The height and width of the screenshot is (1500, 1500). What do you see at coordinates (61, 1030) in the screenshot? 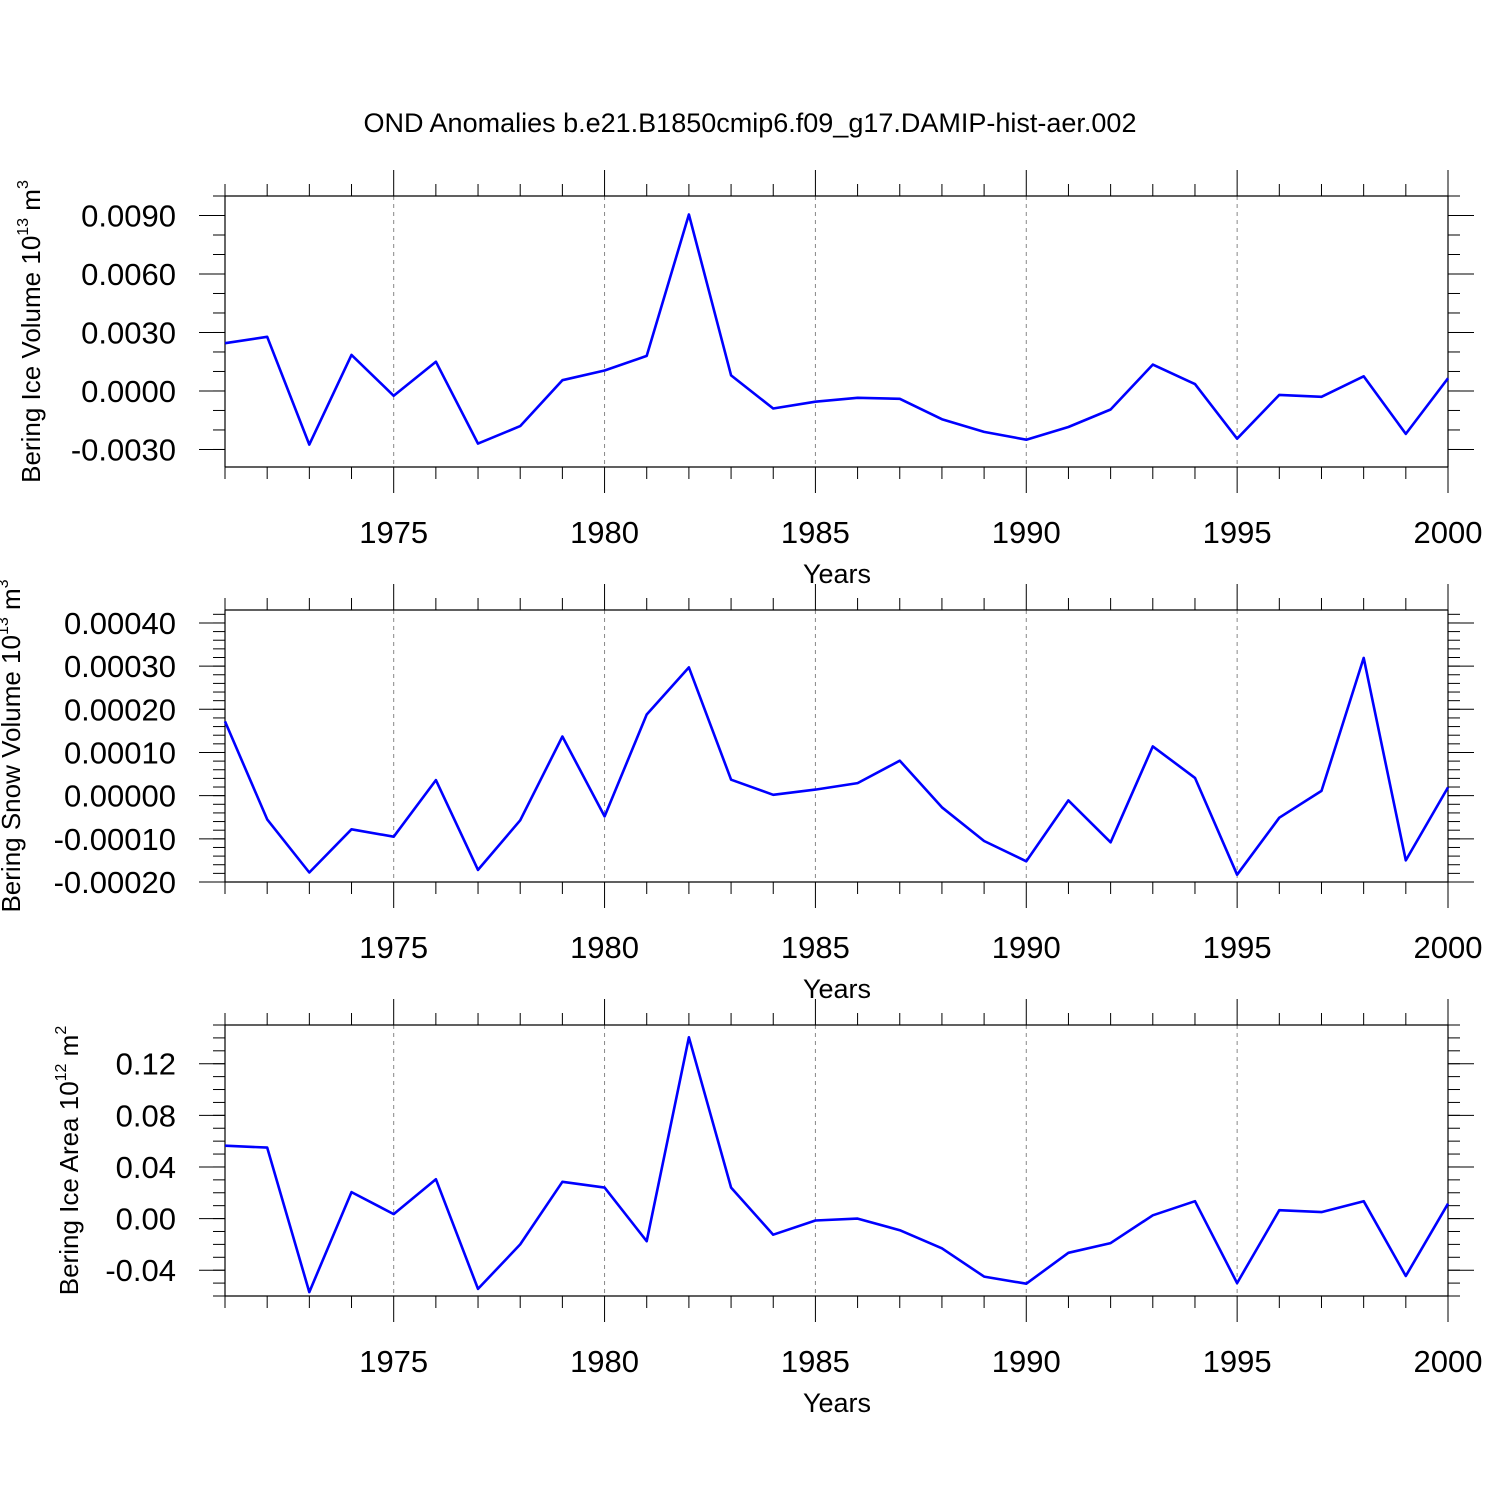
I see `y-axis-label-unit-exponent: 2` at bounding box center [61, 1030].